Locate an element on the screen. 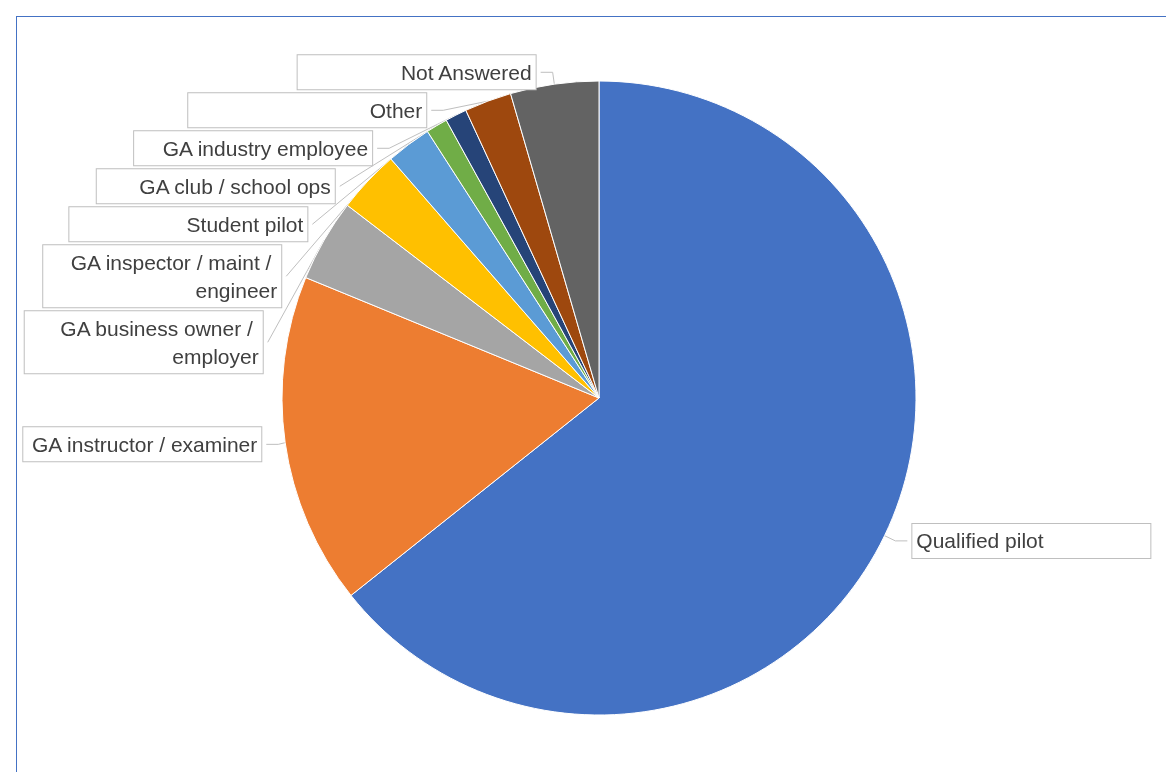 This screenshot has width=1172, height=774. slice-label: Student pilot is located at coordinates (245, 224).